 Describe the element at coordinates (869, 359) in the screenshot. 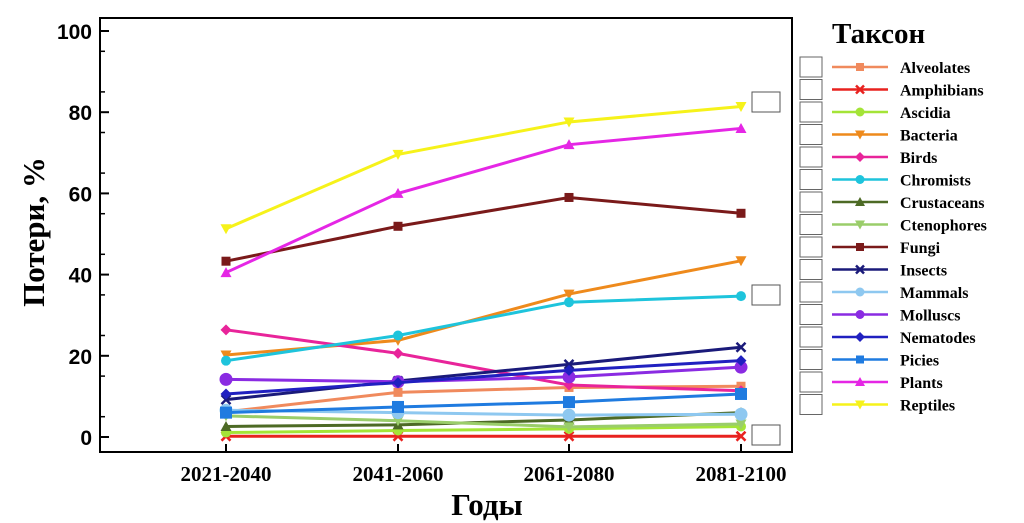

I see `legend-item: Picies` at that location.